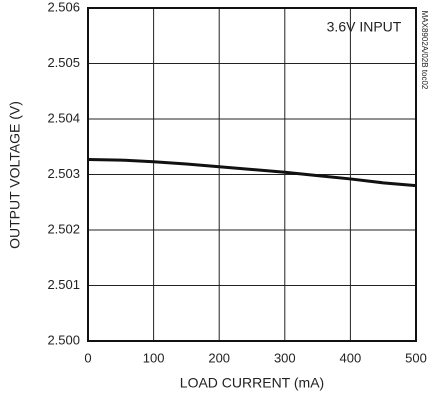 The height and width of the screenshot is (402, 428). Describe the element at coordinates (15, 175) in the screenshot. I see `y-axis-label: OUTPUT VOLTAGE (V)` at that location.